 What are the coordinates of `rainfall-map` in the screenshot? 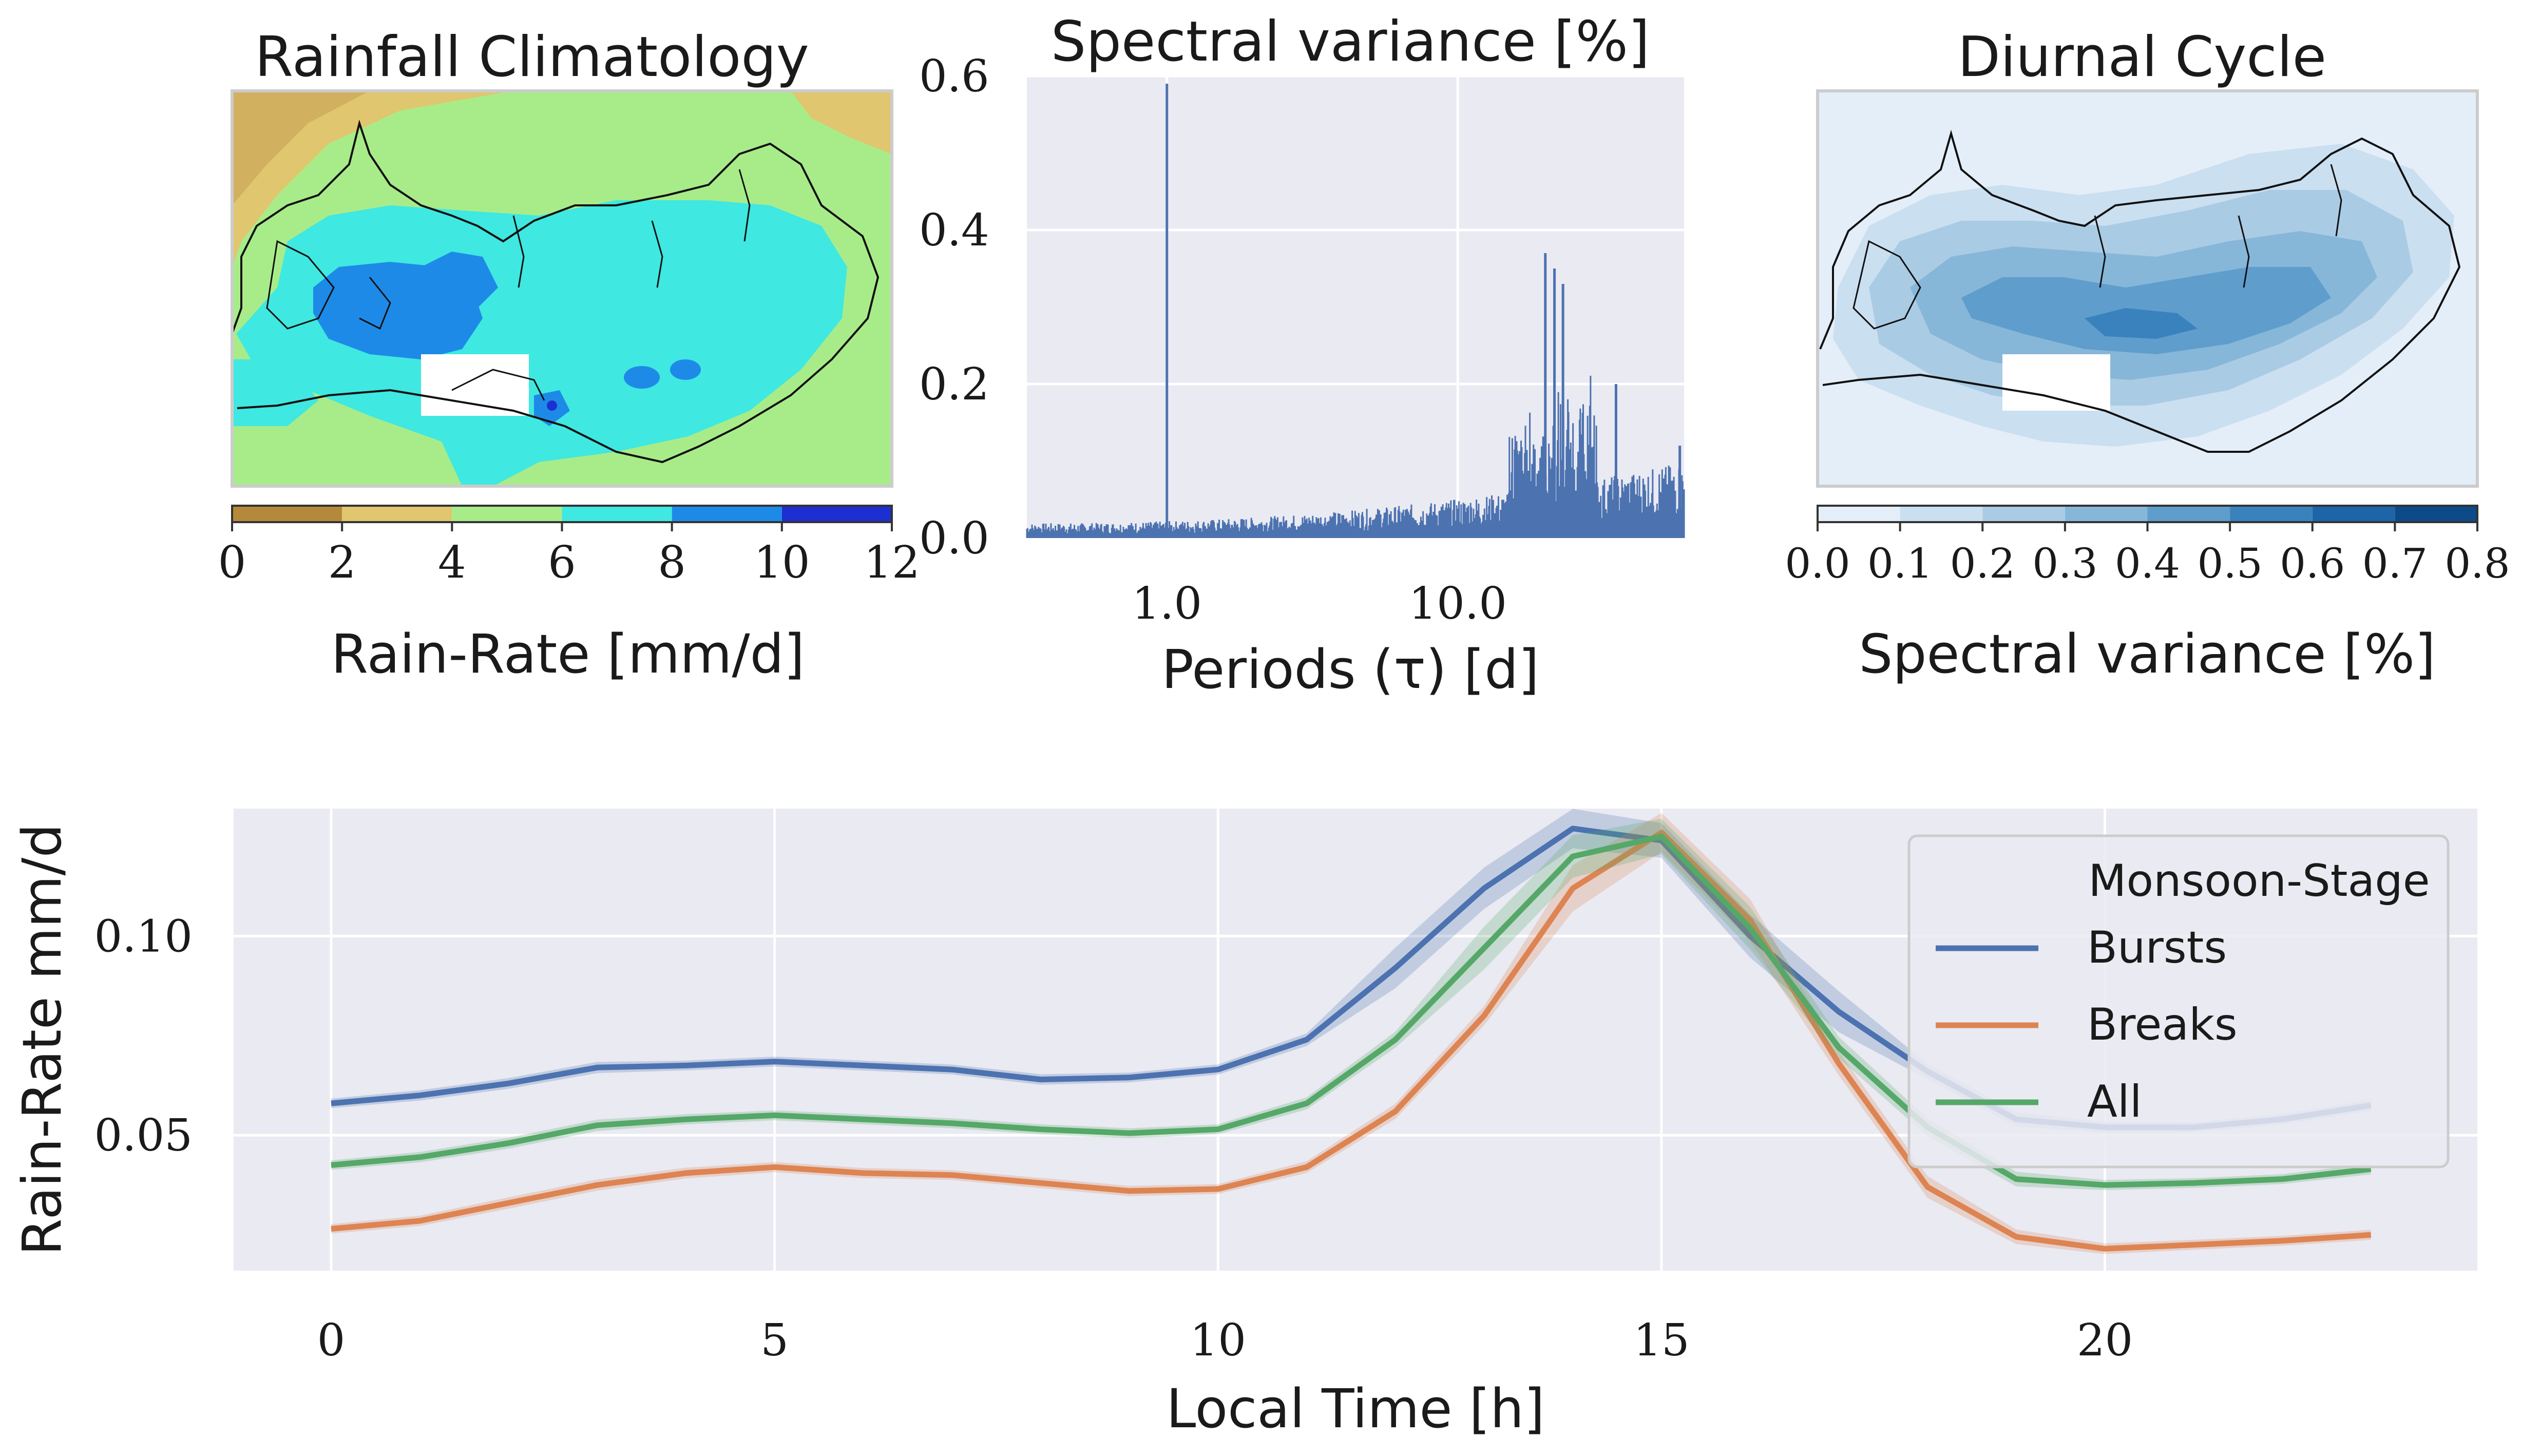 It's located at (562, 288).